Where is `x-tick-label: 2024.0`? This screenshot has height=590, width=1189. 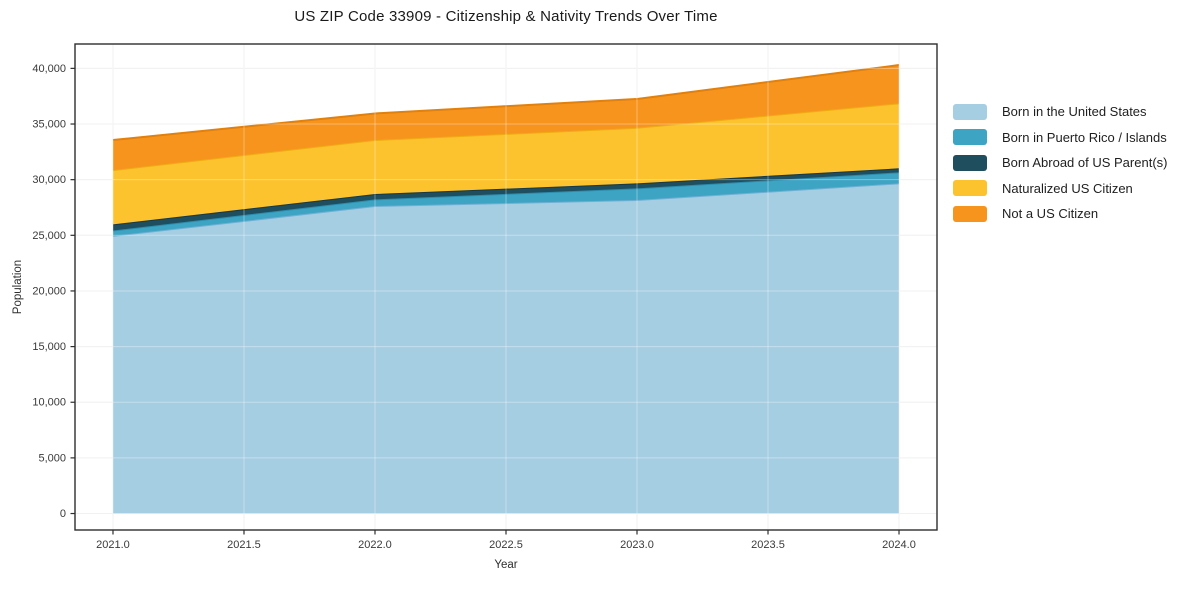 x-tick-label: 2024.0 is located at coordinates (899, 545).